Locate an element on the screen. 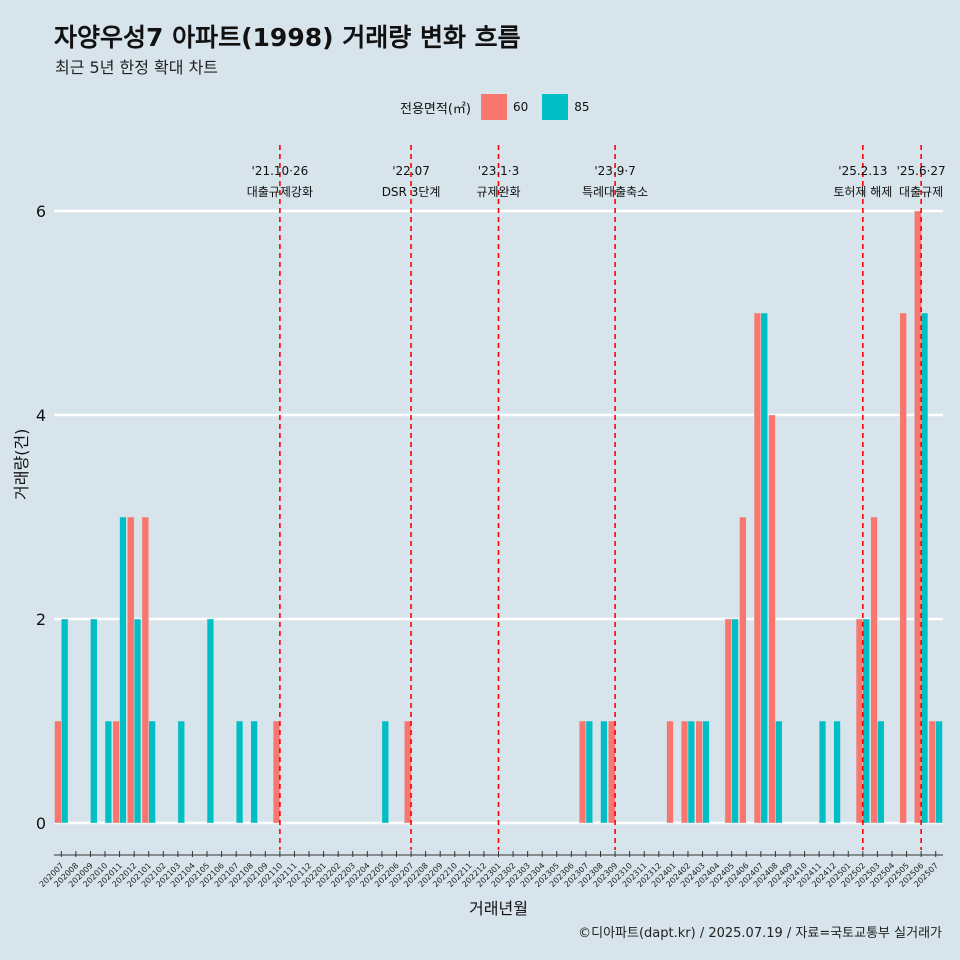 The width and height of the screenshot is (960, 960). chart-subtitle: 최근 5년 한정 확대 차트 is located at coordinates (137, 67).